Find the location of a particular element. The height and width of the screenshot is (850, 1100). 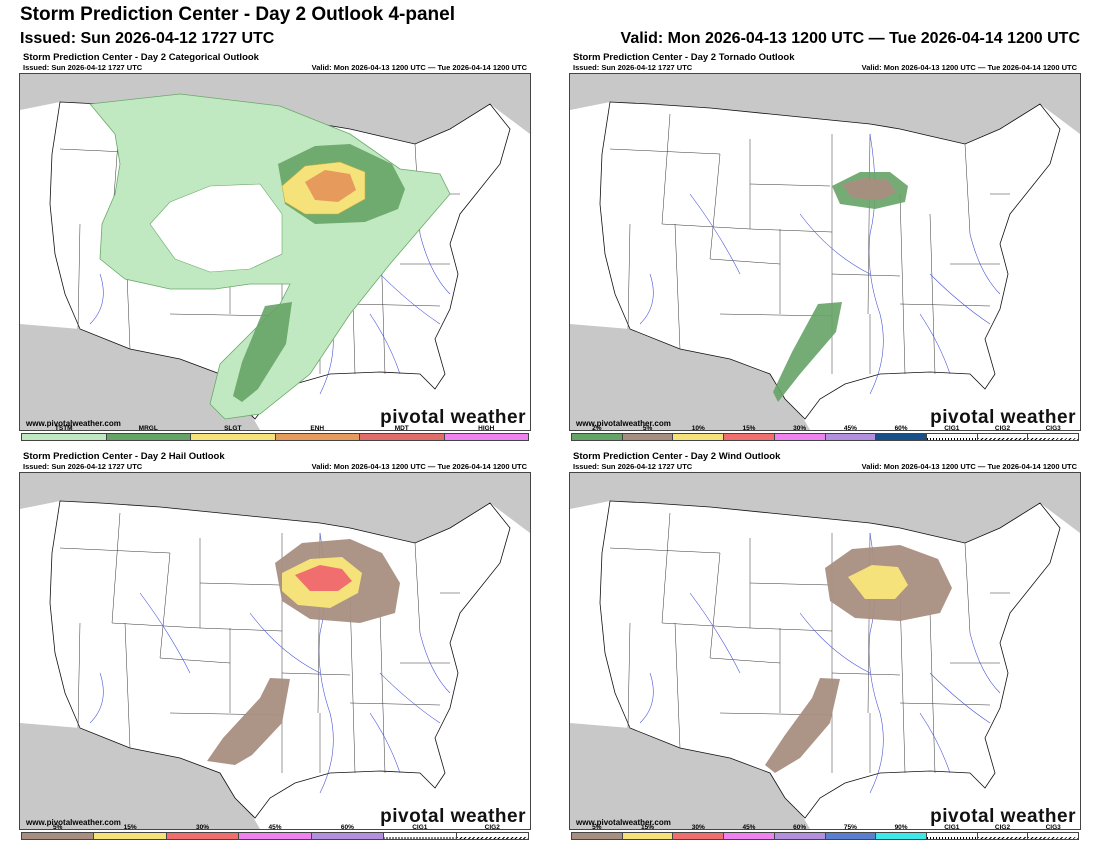

legend-item: TSTM is located at coordinates (64, 432).